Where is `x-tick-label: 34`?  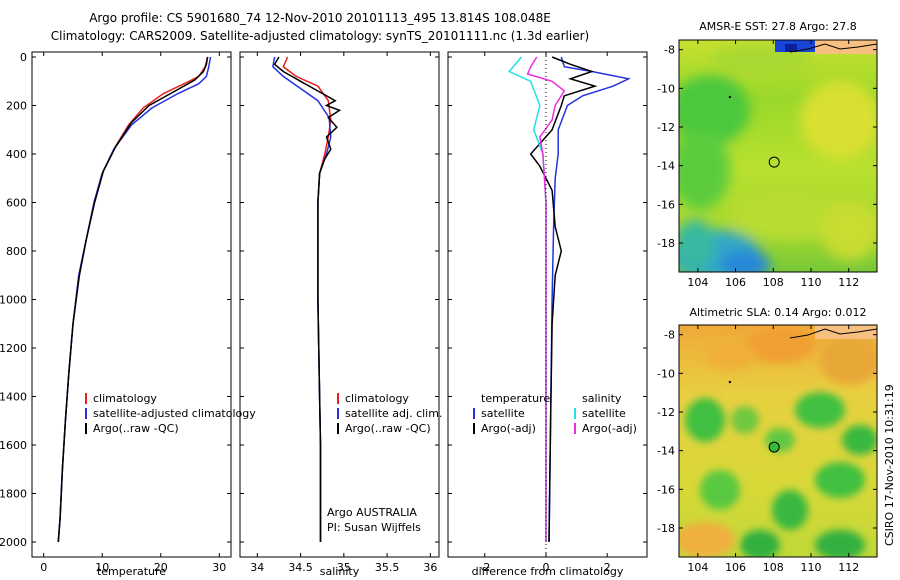 x-tick-label: 34 is located at coordinates (257, 567).